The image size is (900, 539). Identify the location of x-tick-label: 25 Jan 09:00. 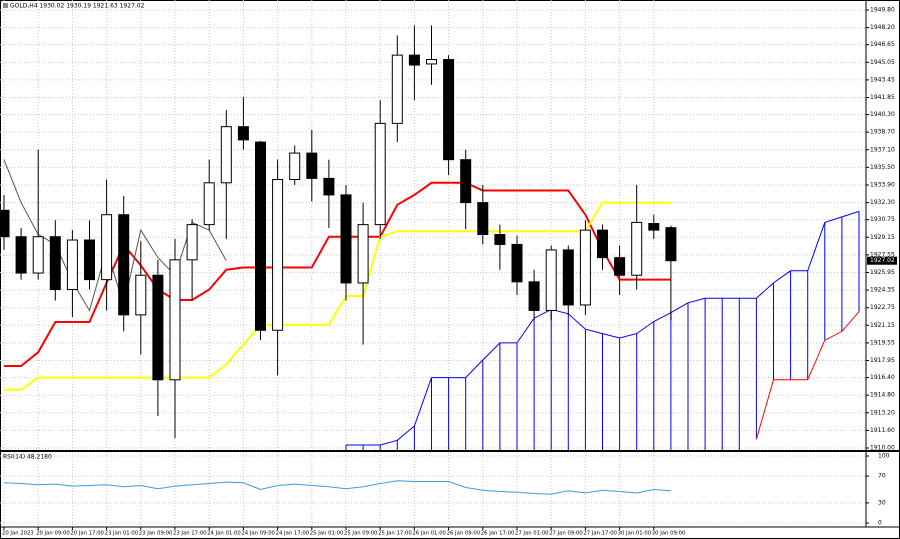
(361, 534).